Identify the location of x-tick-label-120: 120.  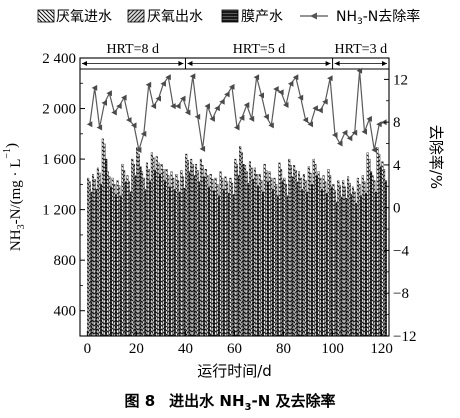
(381, 349).